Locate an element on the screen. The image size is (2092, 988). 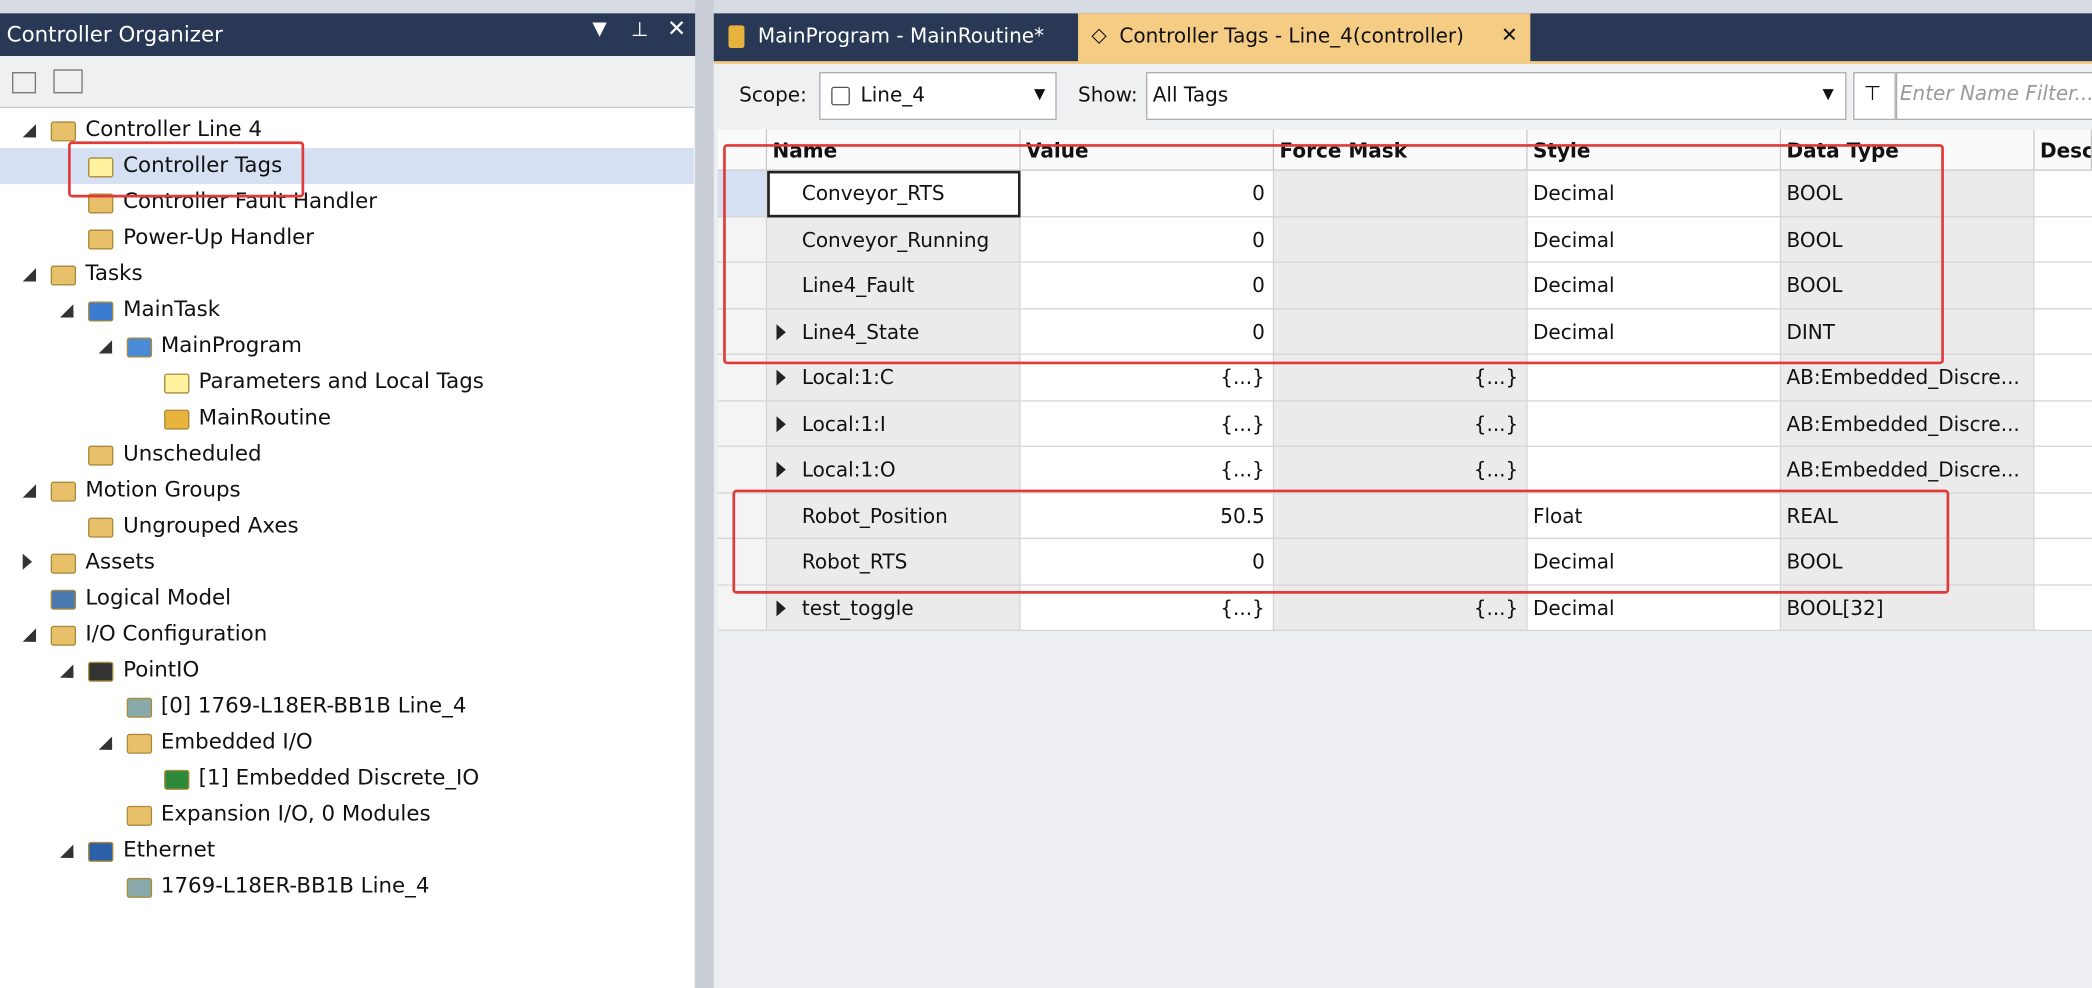
table-cell: Robot_Position is located at coordinates (894, 516).